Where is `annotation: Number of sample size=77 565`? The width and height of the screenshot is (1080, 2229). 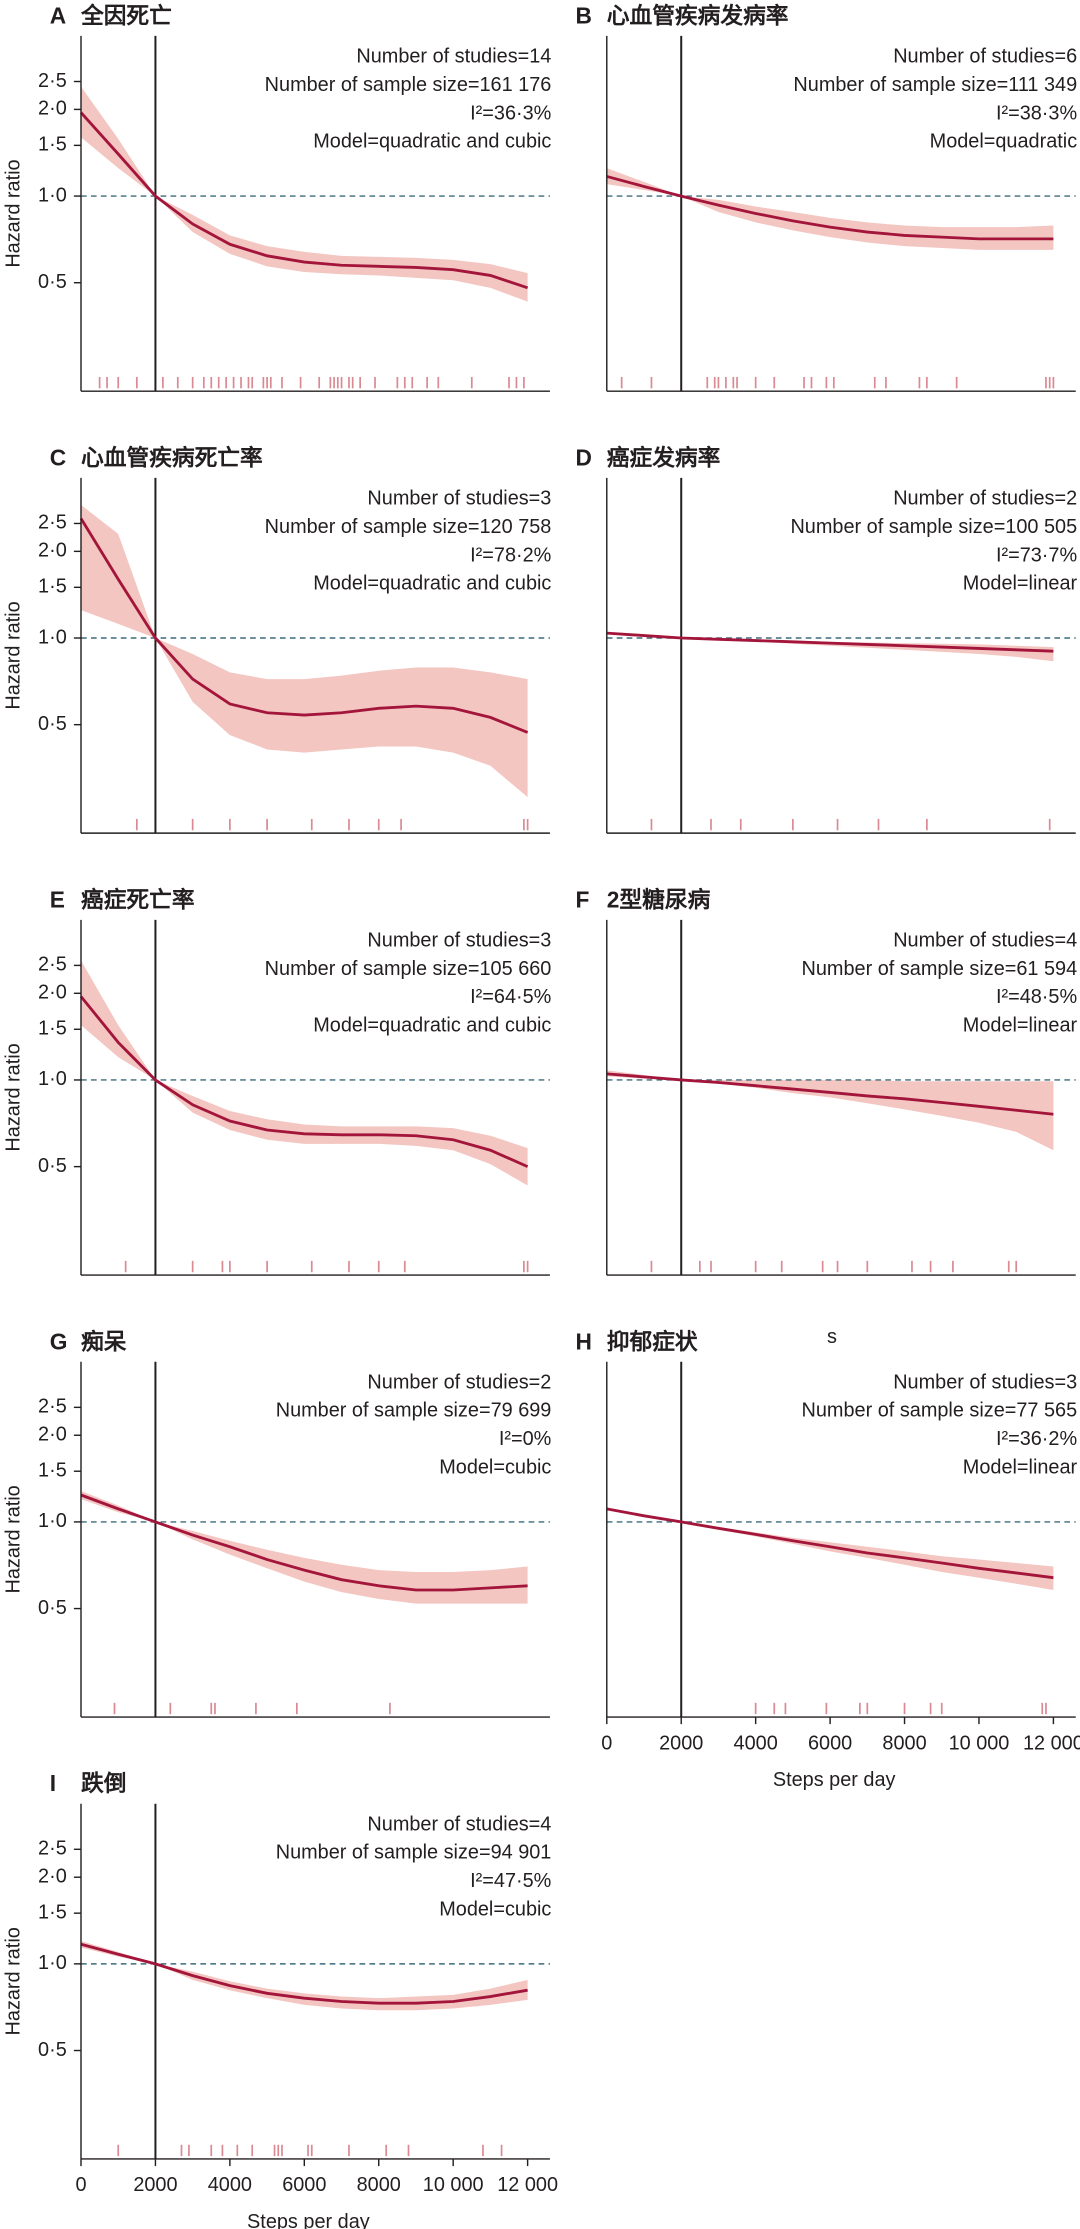 annotation: Number of sample size=77 565 is located at coordinates (940, 1411).